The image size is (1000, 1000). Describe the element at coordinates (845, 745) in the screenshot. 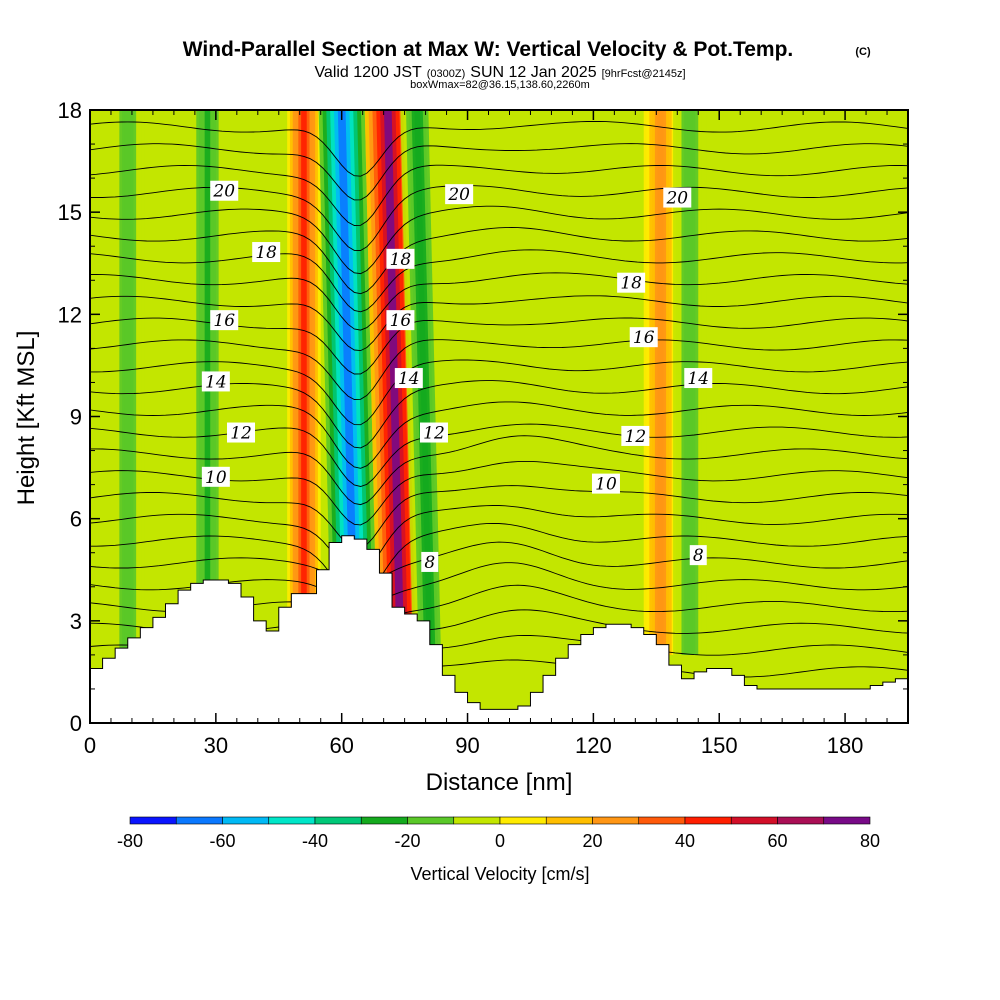

I see `x-tick-label: 180` at that location.